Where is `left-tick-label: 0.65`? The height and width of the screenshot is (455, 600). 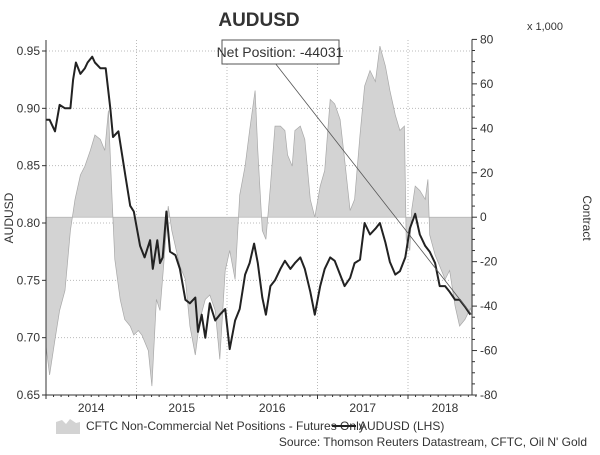 left-tick-label: 0.65 is located at coordinates (29, 395).